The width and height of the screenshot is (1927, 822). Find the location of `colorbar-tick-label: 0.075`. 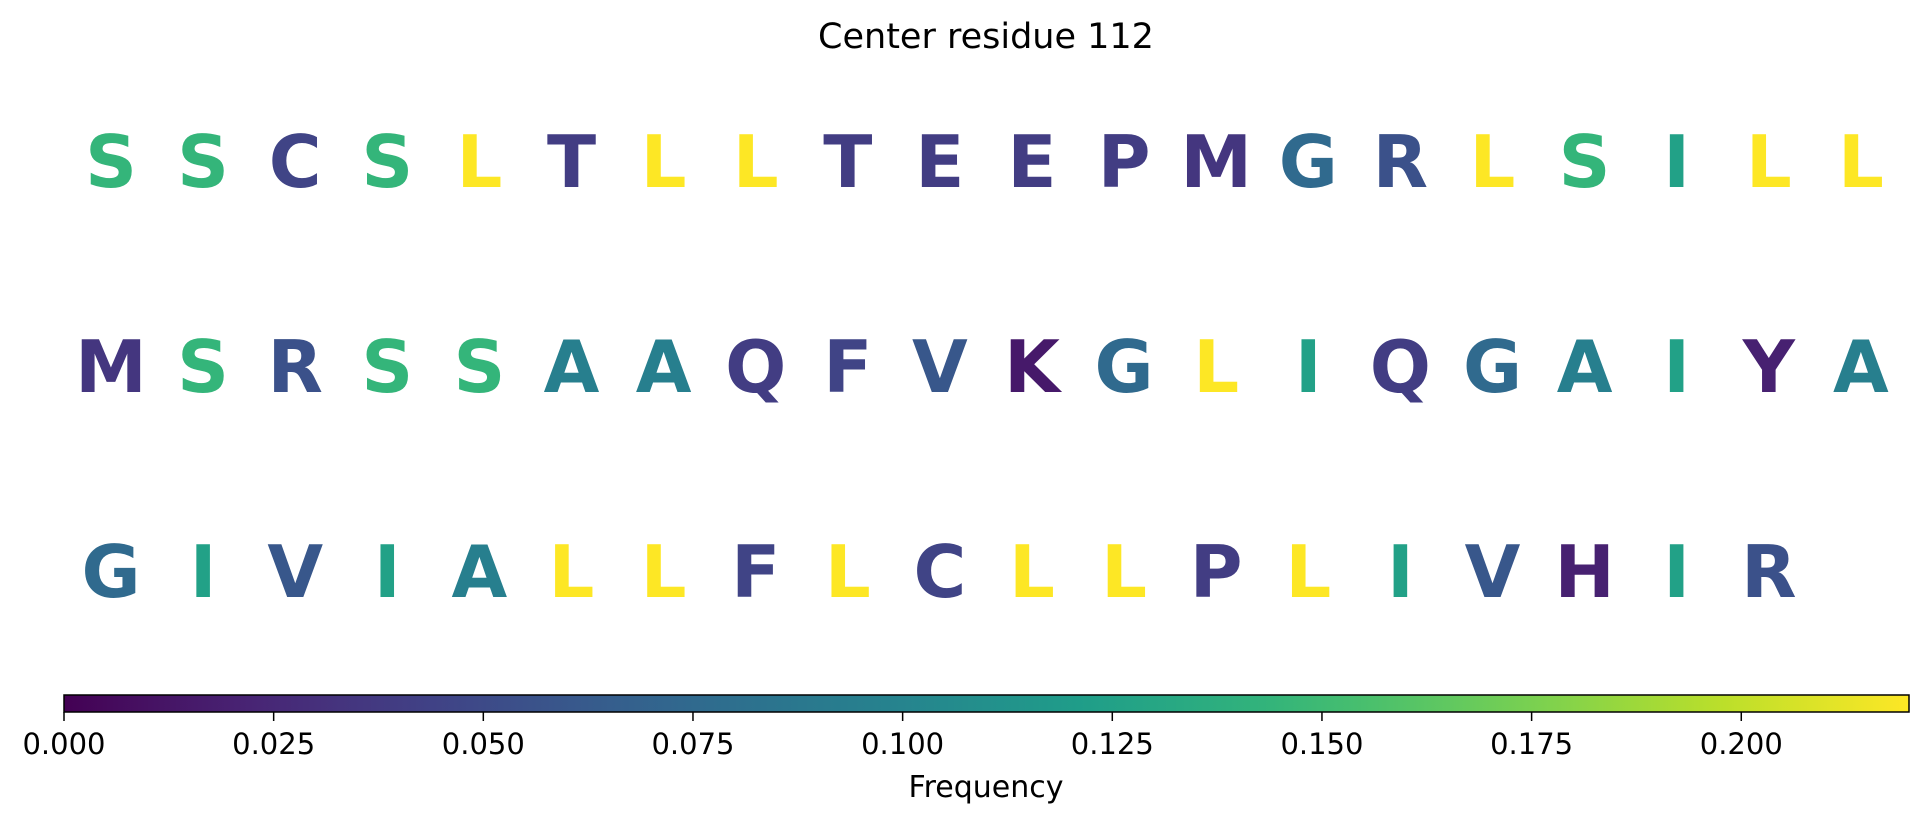

colorbar-tick-label: 0.075 is located at coordinates (692, 744).